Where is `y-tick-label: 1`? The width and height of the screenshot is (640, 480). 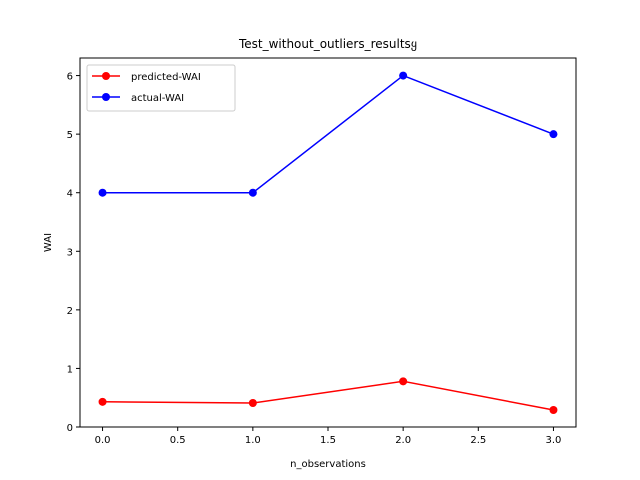 y-tick-label: 1 is located at coordinates (70, 369).